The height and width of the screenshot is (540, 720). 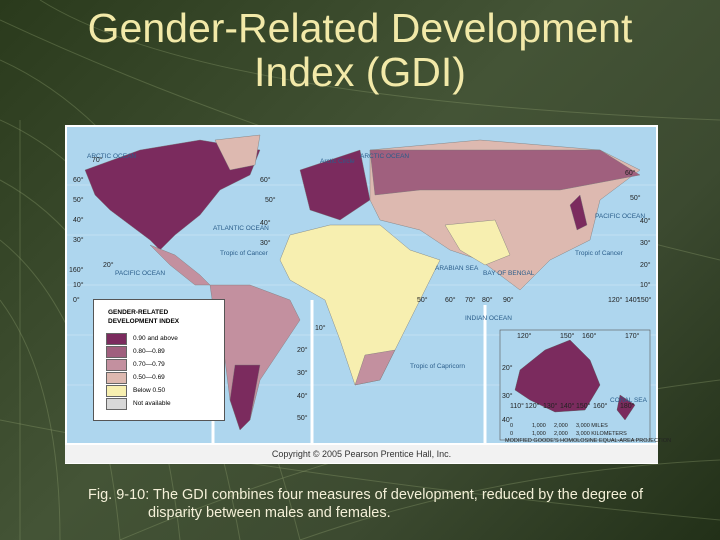 What do you see at coordinates (487, 300) in the screenshot?
I see `degree-label: 80°` at bounding box center [487, 300].